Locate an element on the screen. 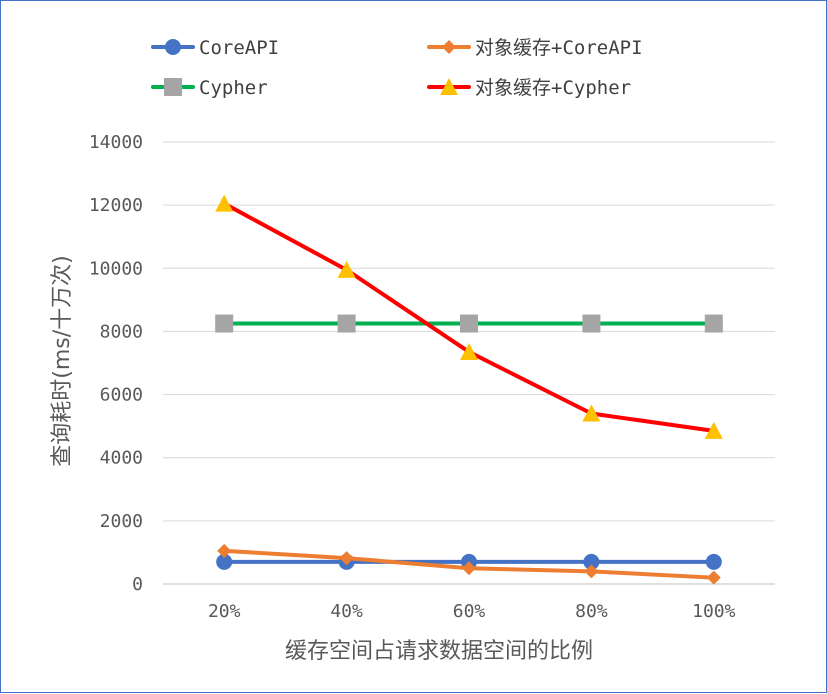 The image size is (827, 694). x-tick-label: 40% is located at coordinates (346, 611).